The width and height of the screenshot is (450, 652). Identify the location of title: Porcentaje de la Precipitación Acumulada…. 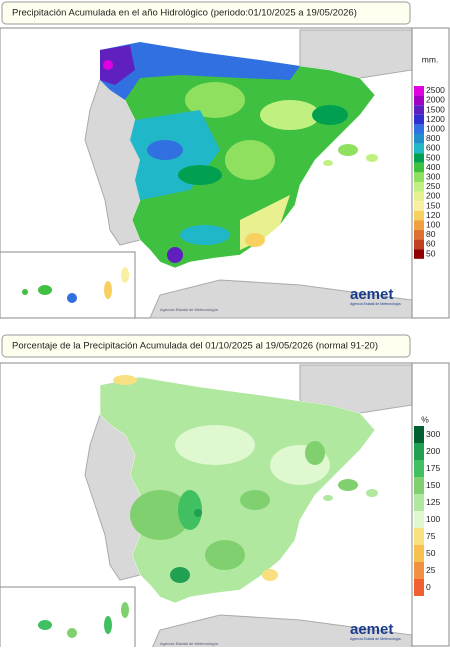
(195, 346).